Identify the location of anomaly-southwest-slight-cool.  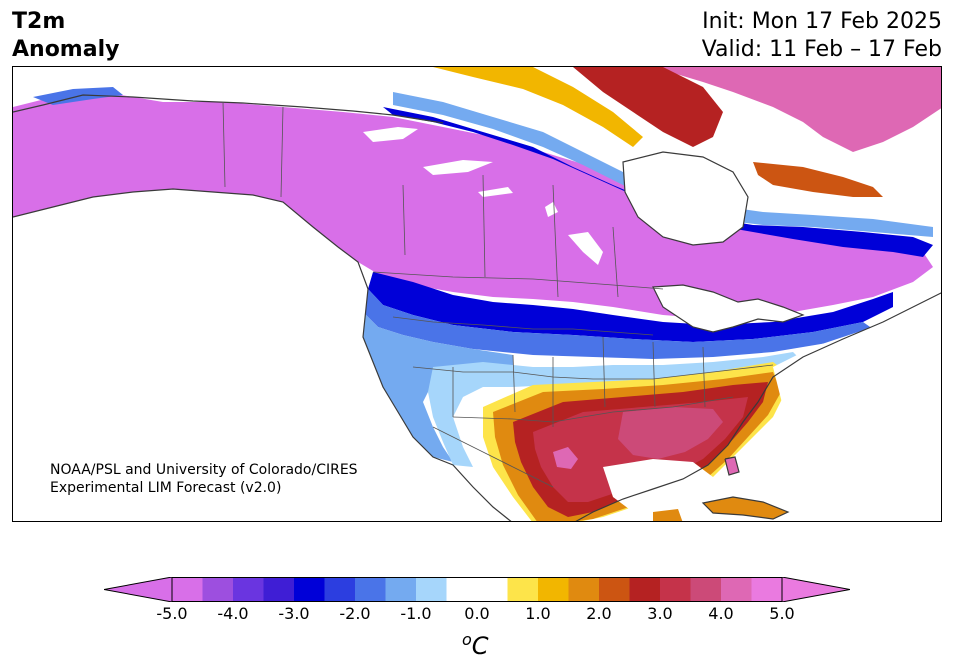
(615, 409).